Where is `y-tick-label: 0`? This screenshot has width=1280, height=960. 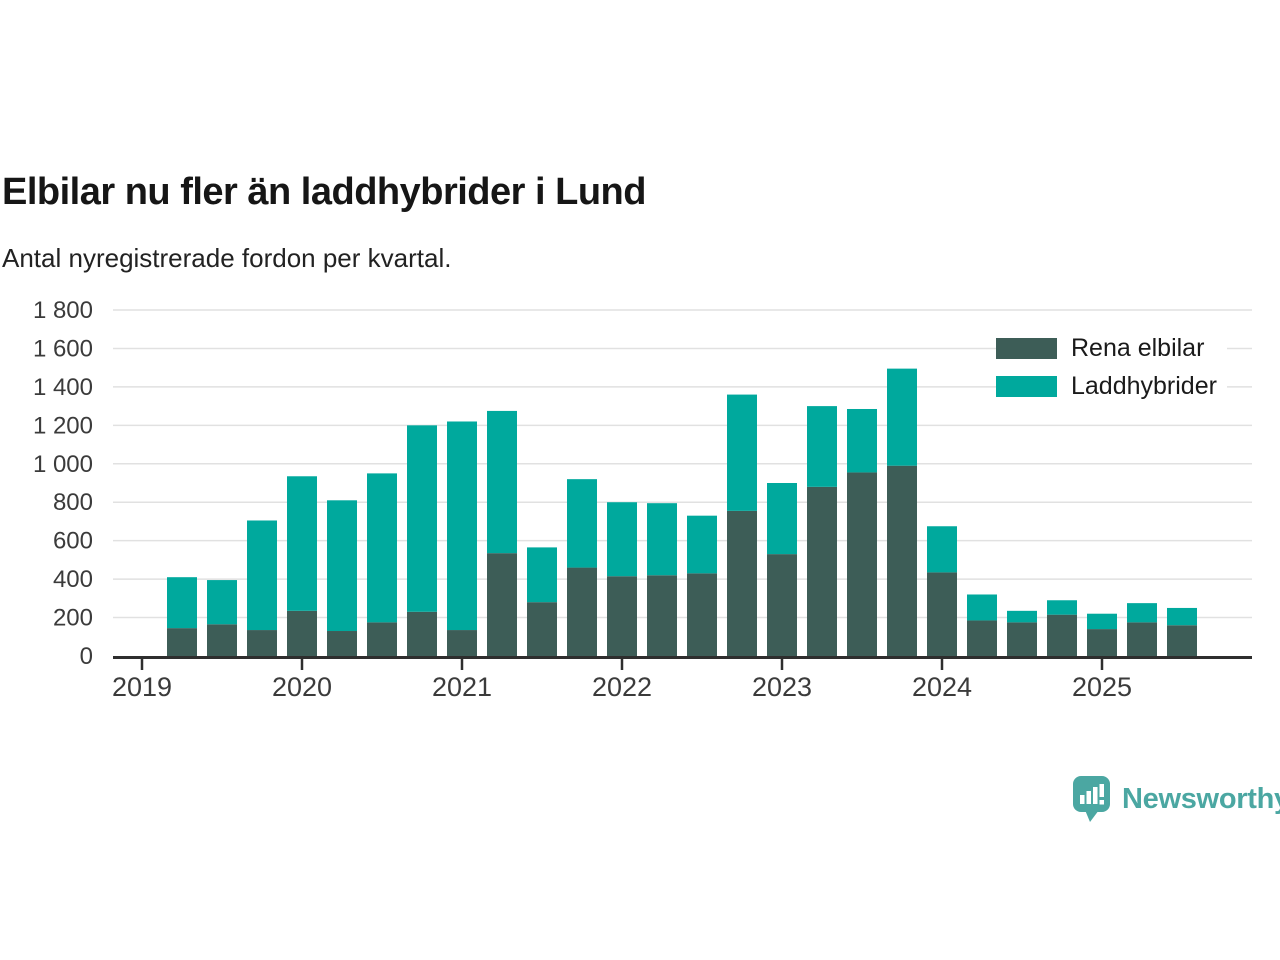
y-tick-label: 0 is located at coordinates (86, 656).